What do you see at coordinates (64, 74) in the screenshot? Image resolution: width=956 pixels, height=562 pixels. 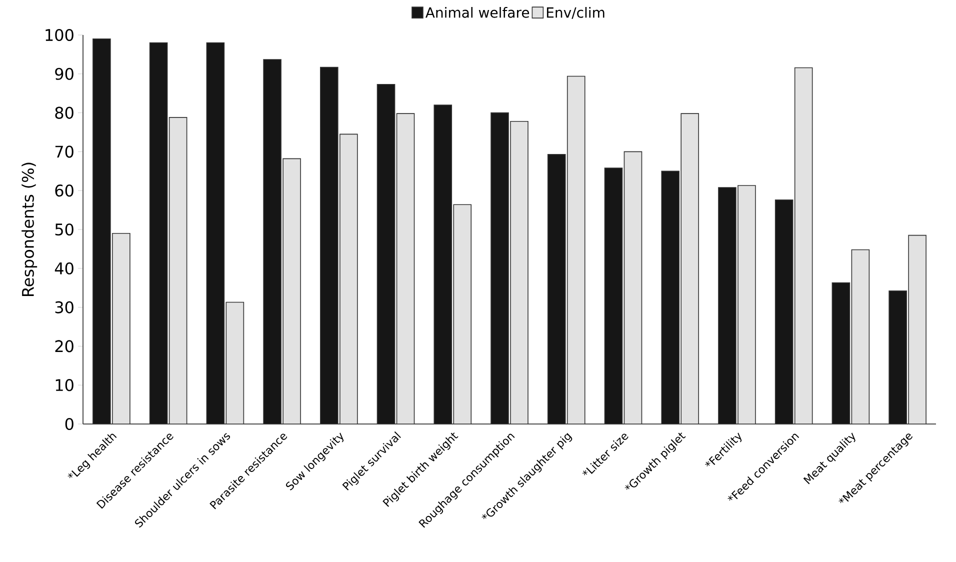 I see `y-tick-label: 90` at bounding box center [64, 74].